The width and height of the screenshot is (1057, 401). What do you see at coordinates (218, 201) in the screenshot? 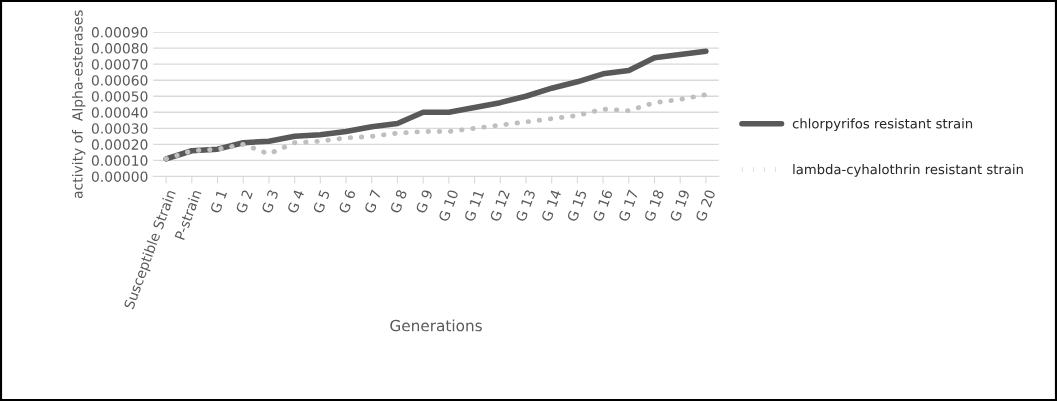
I see `x-tick-label: G 1` at bounding box center [218, 201].